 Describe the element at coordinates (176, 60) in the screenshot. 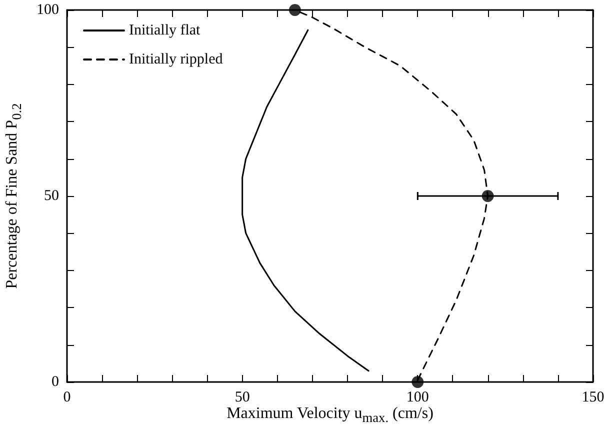

I see `legend-label: Initially rippled` at that location.